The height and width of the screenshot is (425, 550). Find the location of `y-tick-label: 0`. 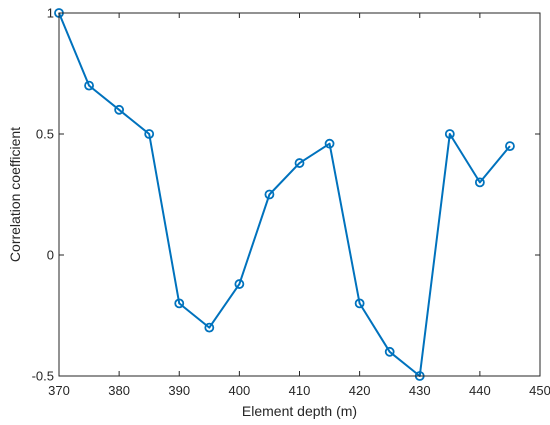

y-tick-label: 0 is located at coordinates (50, 255).